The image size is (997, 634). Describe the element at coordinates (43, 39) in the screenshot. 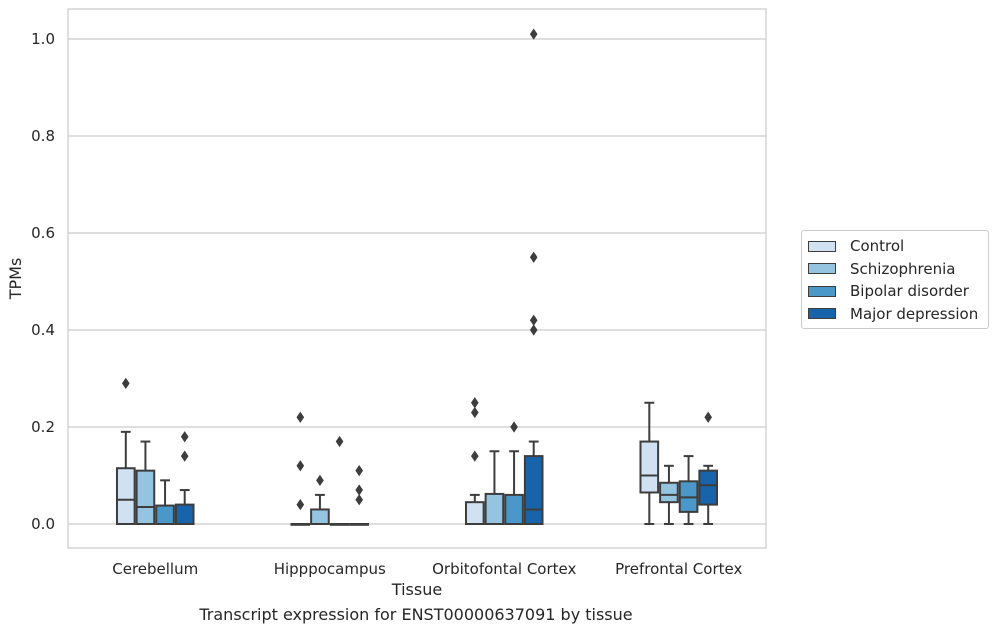

I see `y-tick-label: 1.0` at that location.